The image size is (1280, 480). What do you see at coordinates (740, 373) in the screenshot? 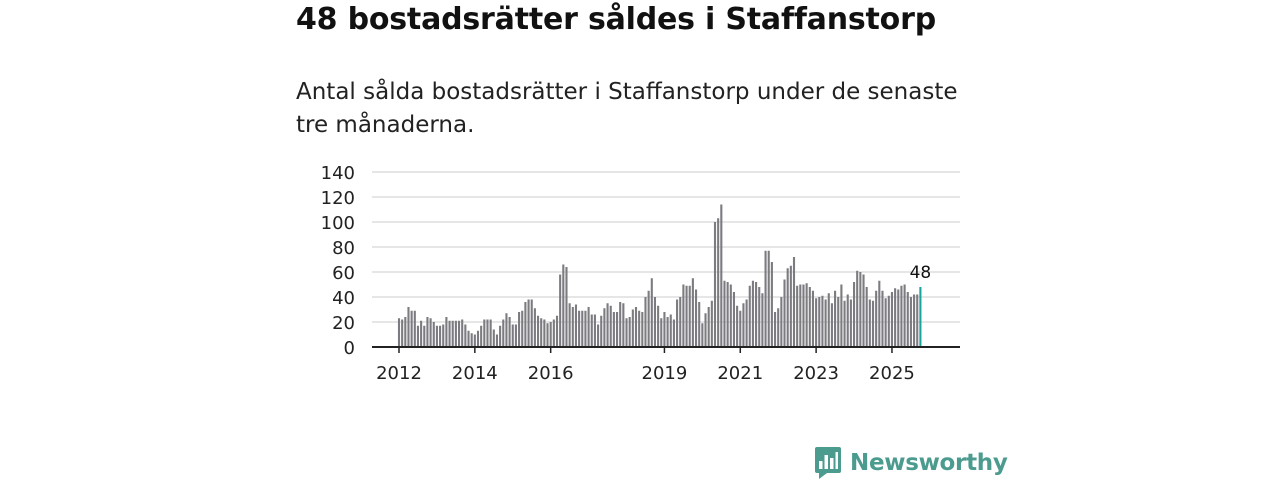
I see `x-tick-label: 2021` at bounding box center [740, 373].